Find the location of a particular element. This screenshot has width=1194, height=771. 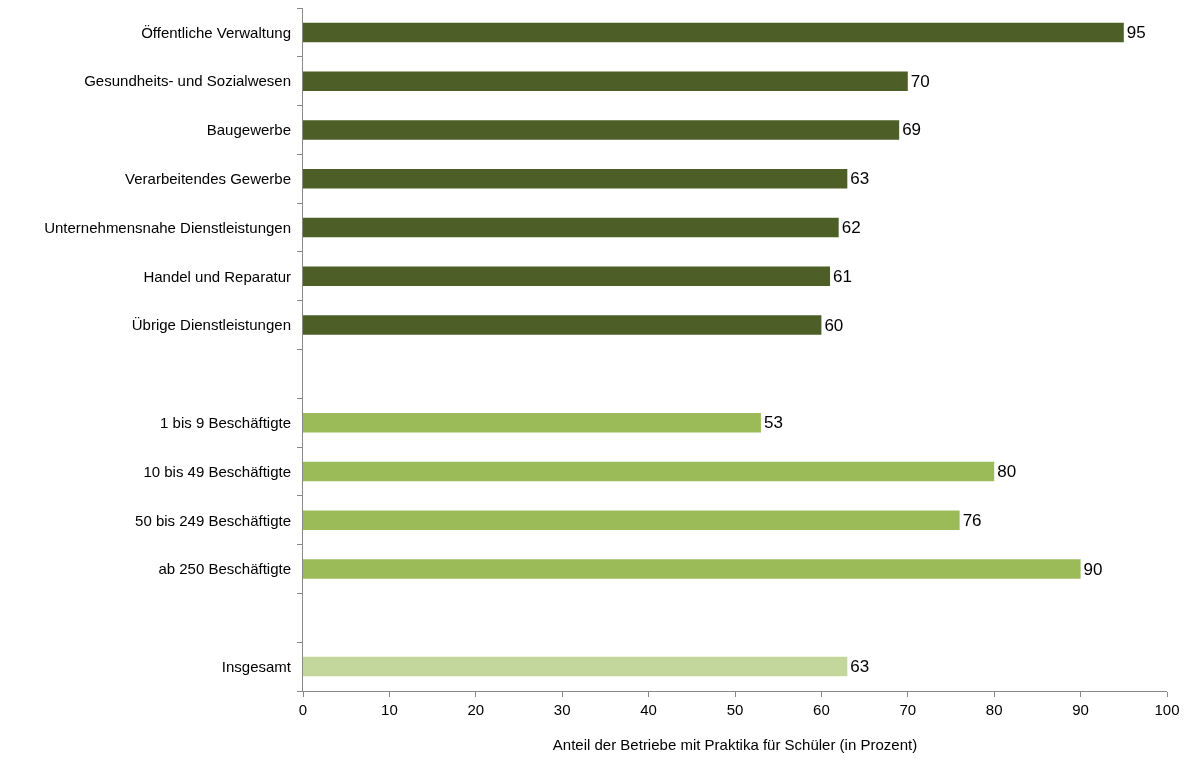

x-tick-label: 90 is located at coordinates (1080, 709).